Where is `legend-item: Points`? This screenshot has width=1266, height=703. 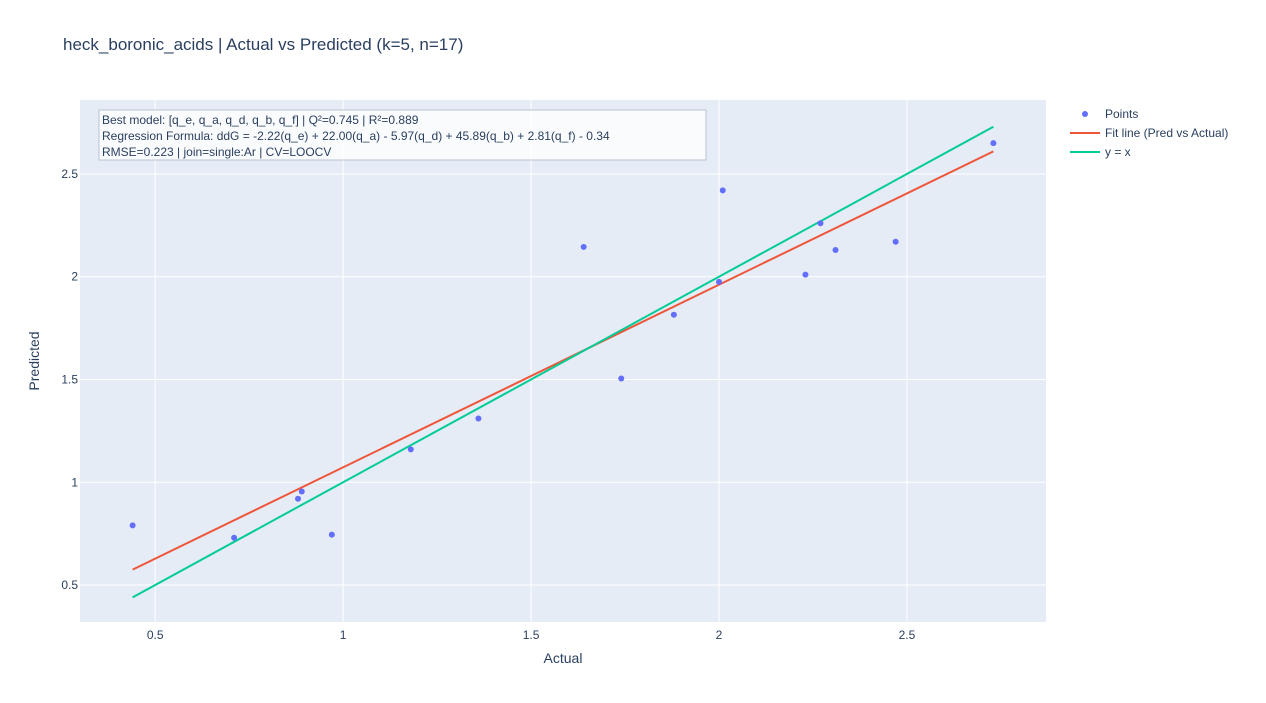 legend-item: Points is located at coordinates (1110, 114).